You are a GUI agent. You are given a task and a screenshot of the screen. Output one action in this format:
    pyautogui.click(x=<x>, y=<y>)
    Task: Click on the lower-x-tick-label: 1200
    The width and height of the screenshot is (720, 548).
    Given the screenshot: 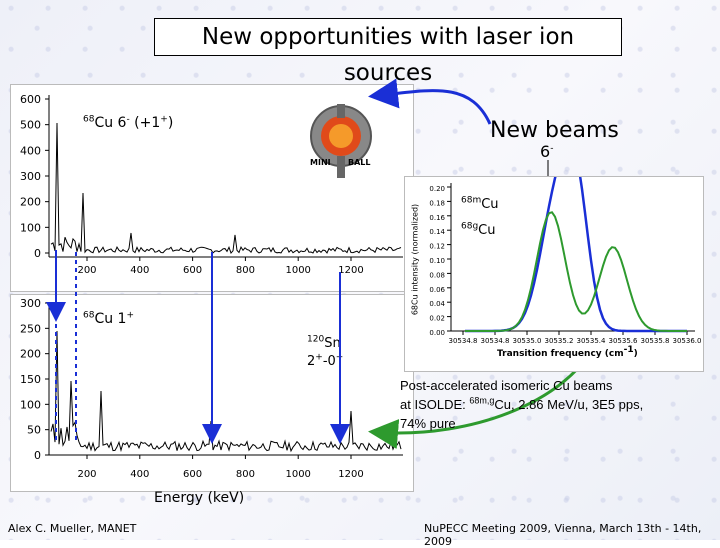 What is the action you would take?
    pyautogui.click(x=350, y=474)
    